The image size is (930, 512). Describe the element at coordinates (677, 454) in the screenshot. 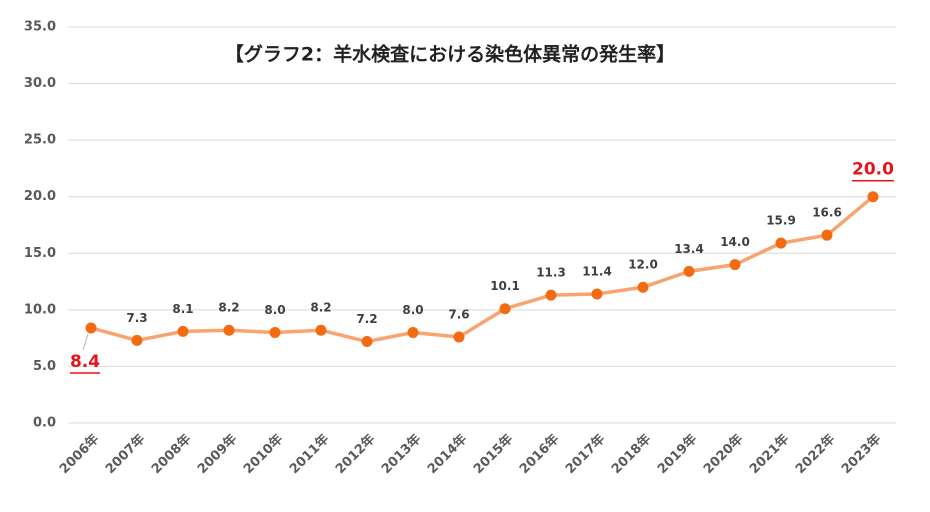

I see `x-tick-label: 2019年` at that location.